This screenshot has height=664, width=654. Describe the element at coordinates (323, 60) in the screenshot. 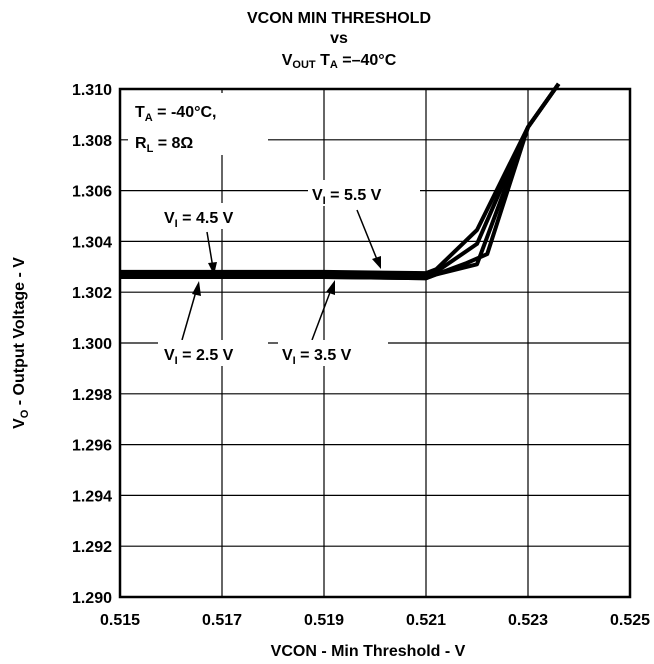

I see `title-t-main: T` at that location.